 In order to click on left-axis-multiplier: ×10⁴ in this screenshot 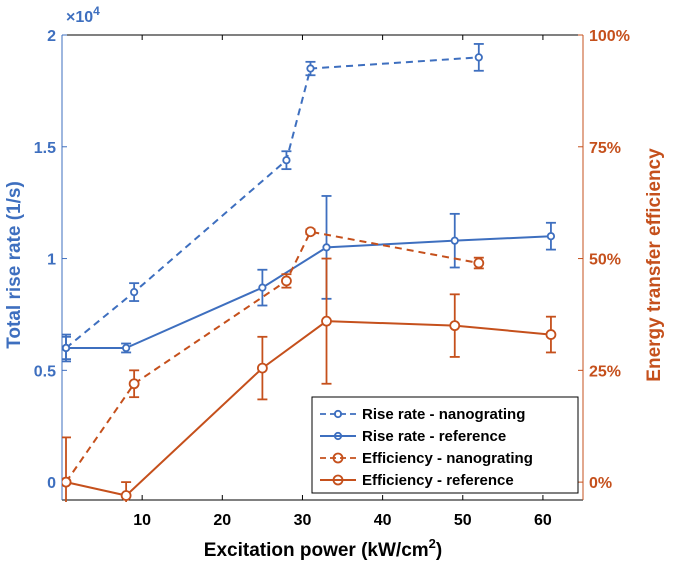, I will do `click(83, 15)`.